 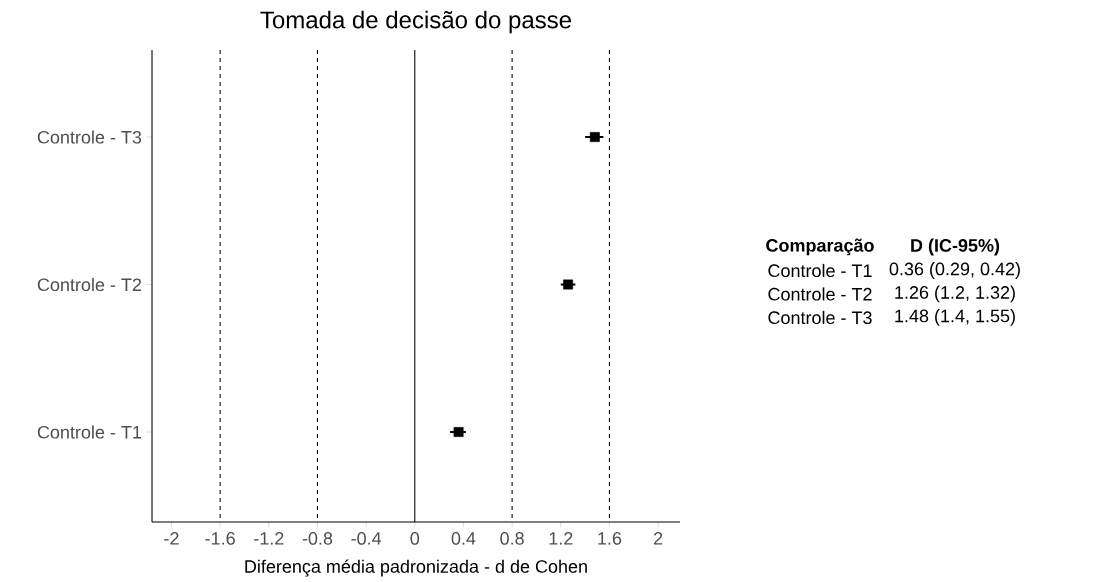 What do you see at coordinates (366, 538) in the screenshot?
I see `x-tick-label: -0.4` at bounding box center [366, 538].